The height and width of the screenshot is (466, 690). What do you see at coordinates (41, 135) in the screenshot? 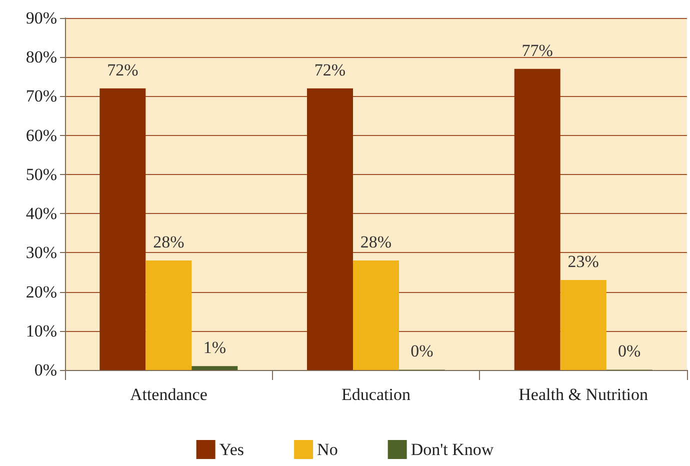
I see `y-tick-label: 60%` at bounding box center [41, 135].